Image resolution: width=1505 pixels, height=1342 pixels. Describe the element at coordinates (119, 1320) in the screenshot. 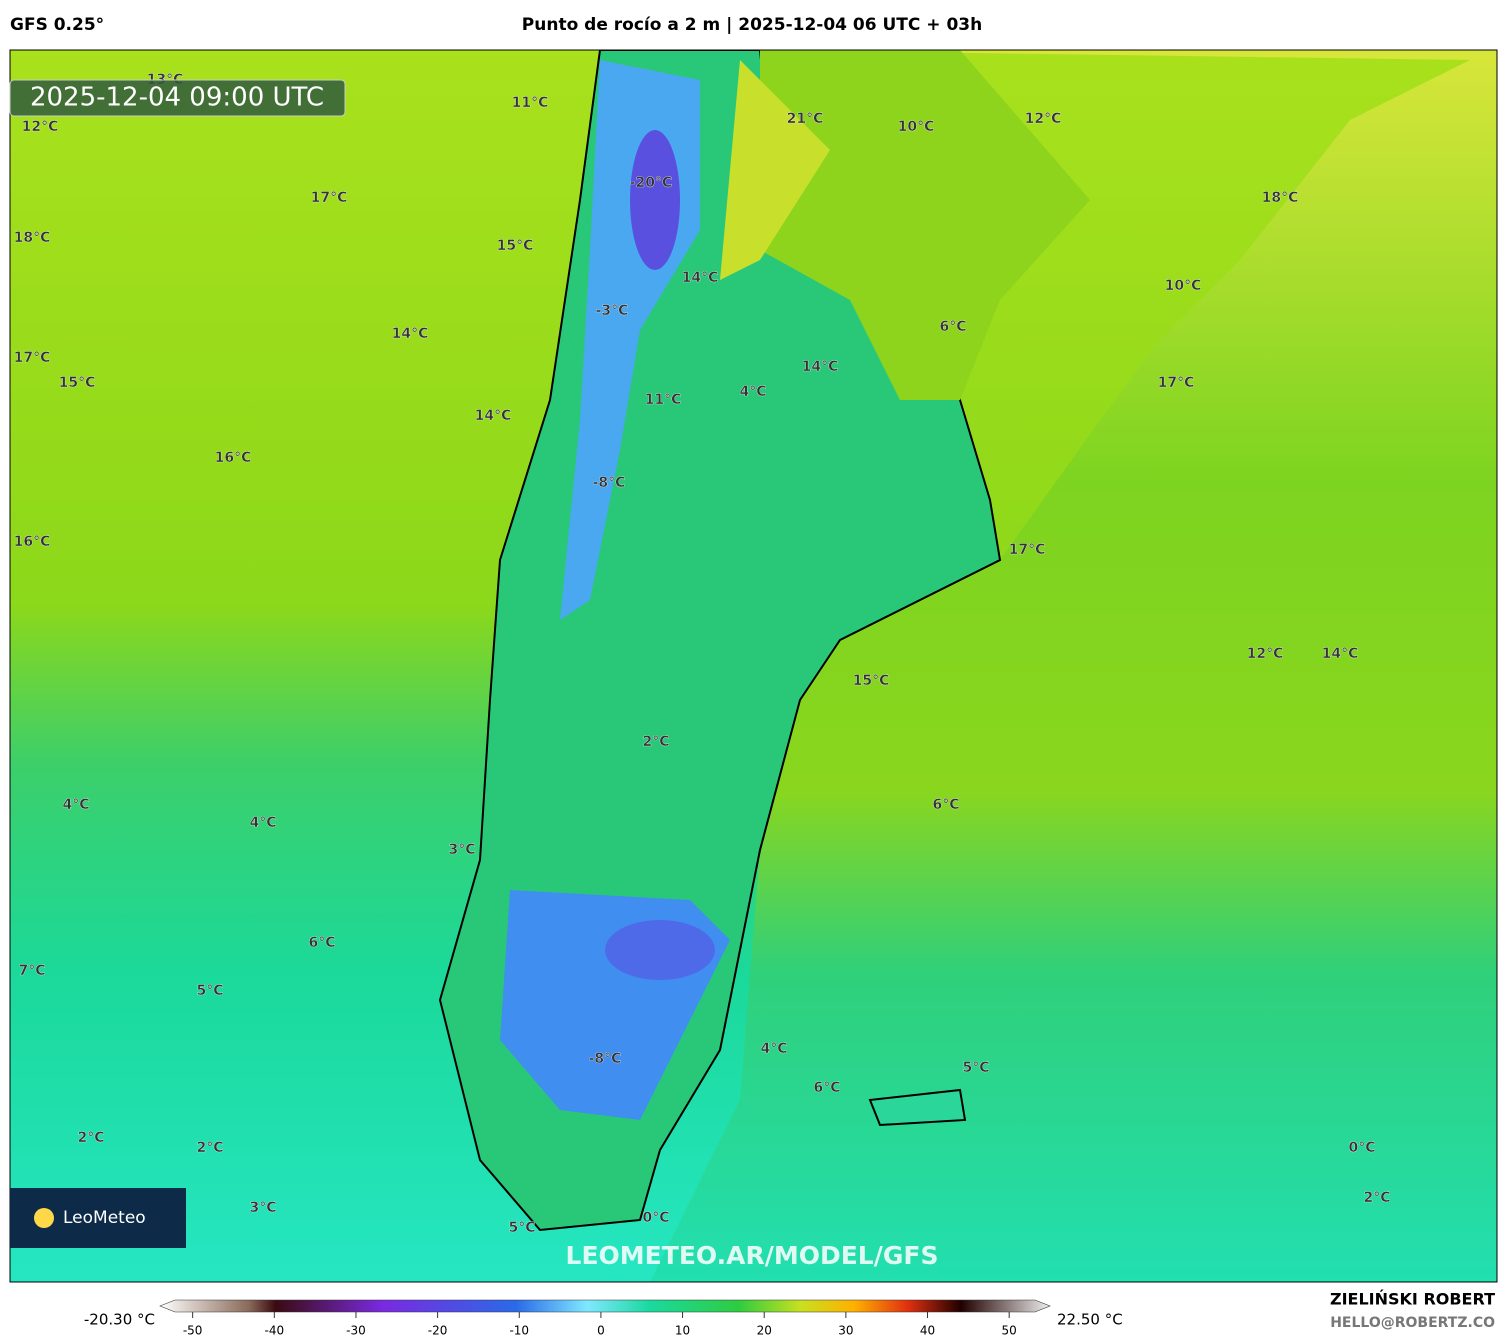

I see `colorbar-min: -20.30 °C` at that location.